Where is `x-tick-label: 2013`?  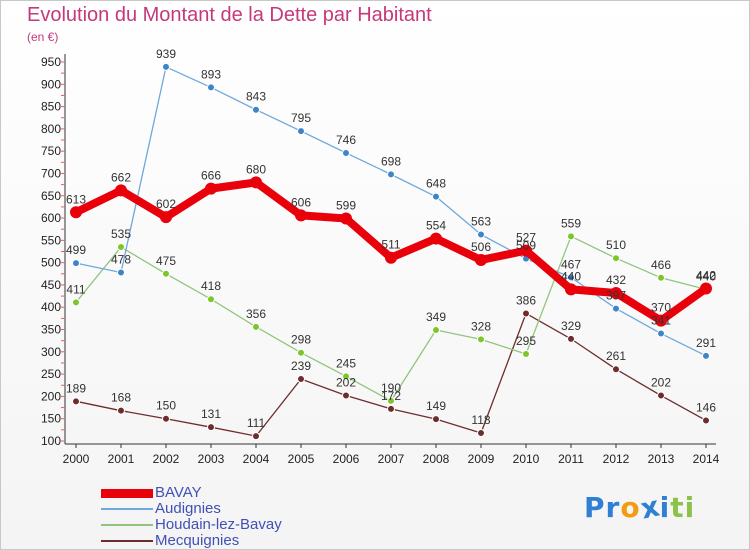 x-tick-label: 2013 is located at coordinates (661, 459).